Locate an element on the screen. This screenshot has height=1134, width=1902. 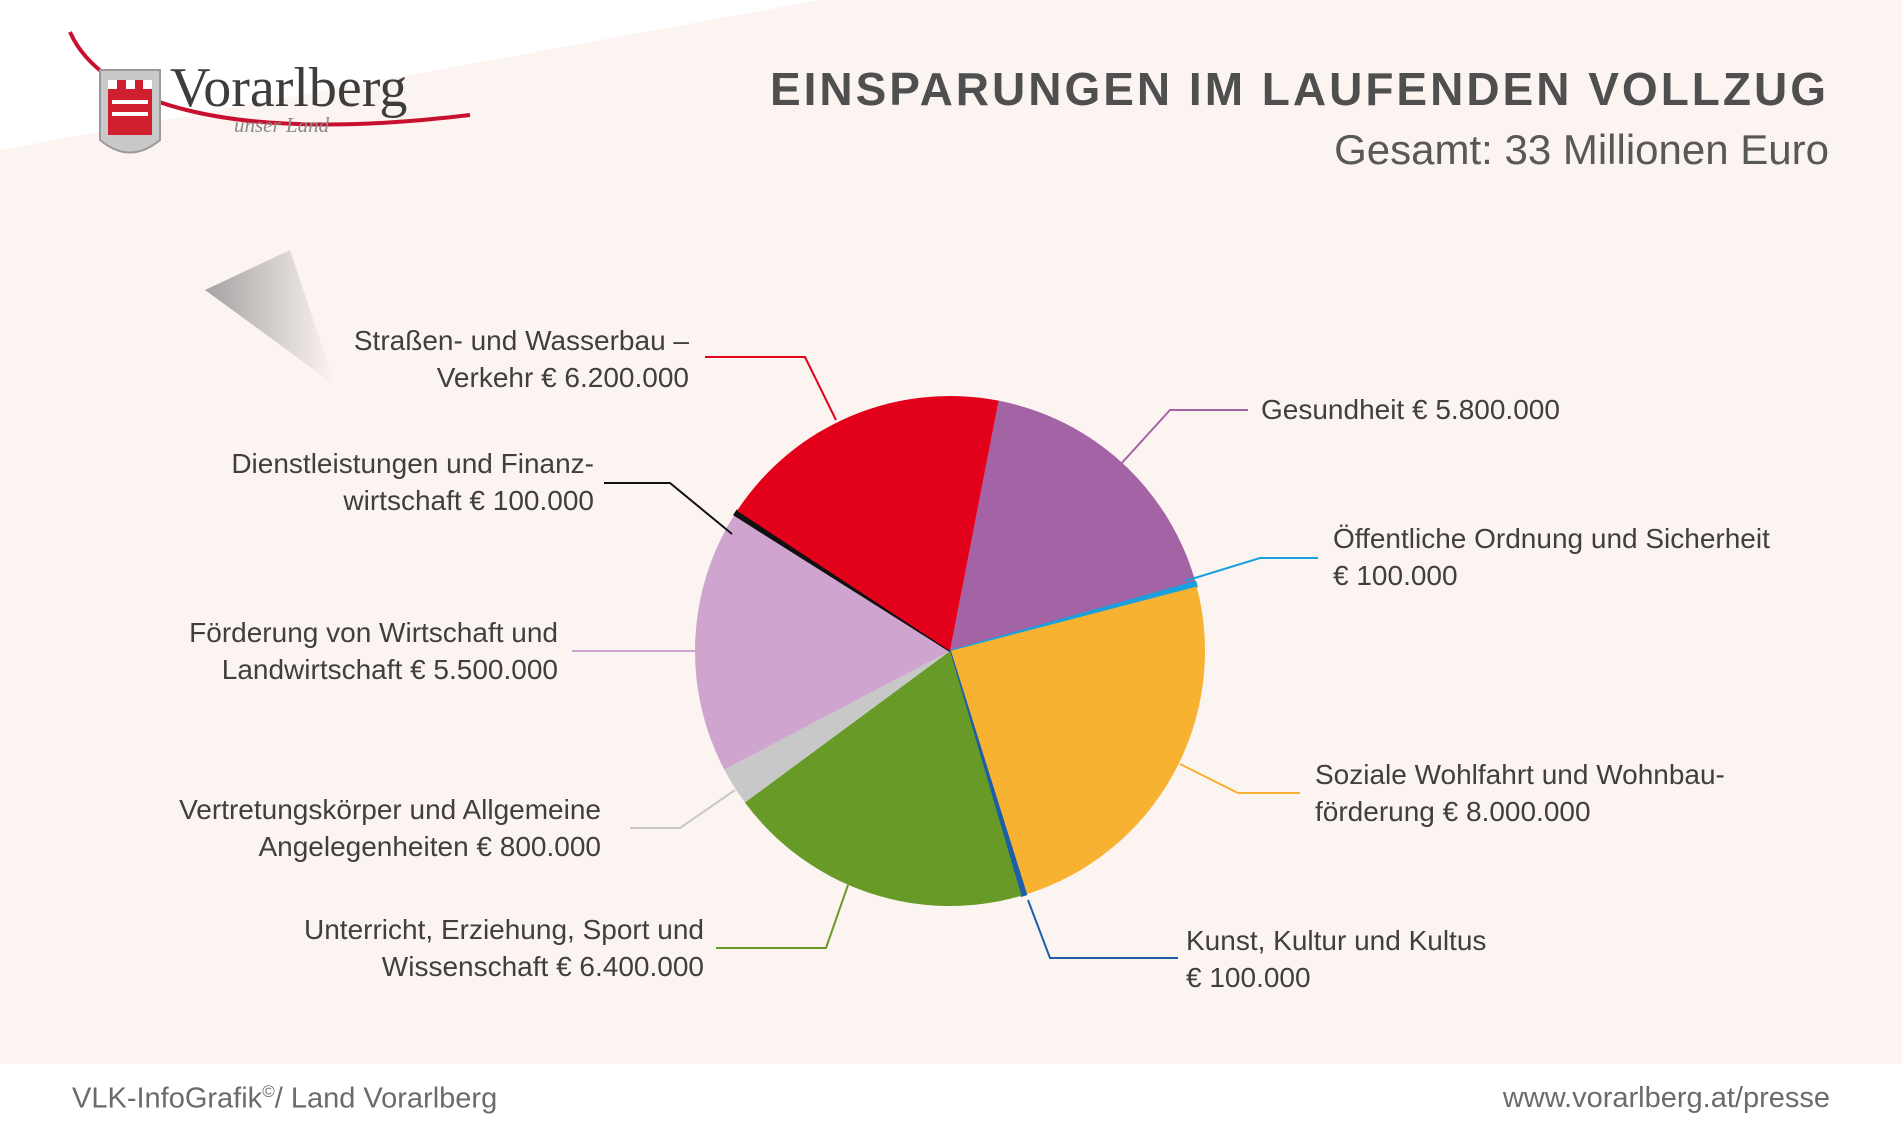
logo-wordmark: Vorarlberg is located at coordinates (289, 88).